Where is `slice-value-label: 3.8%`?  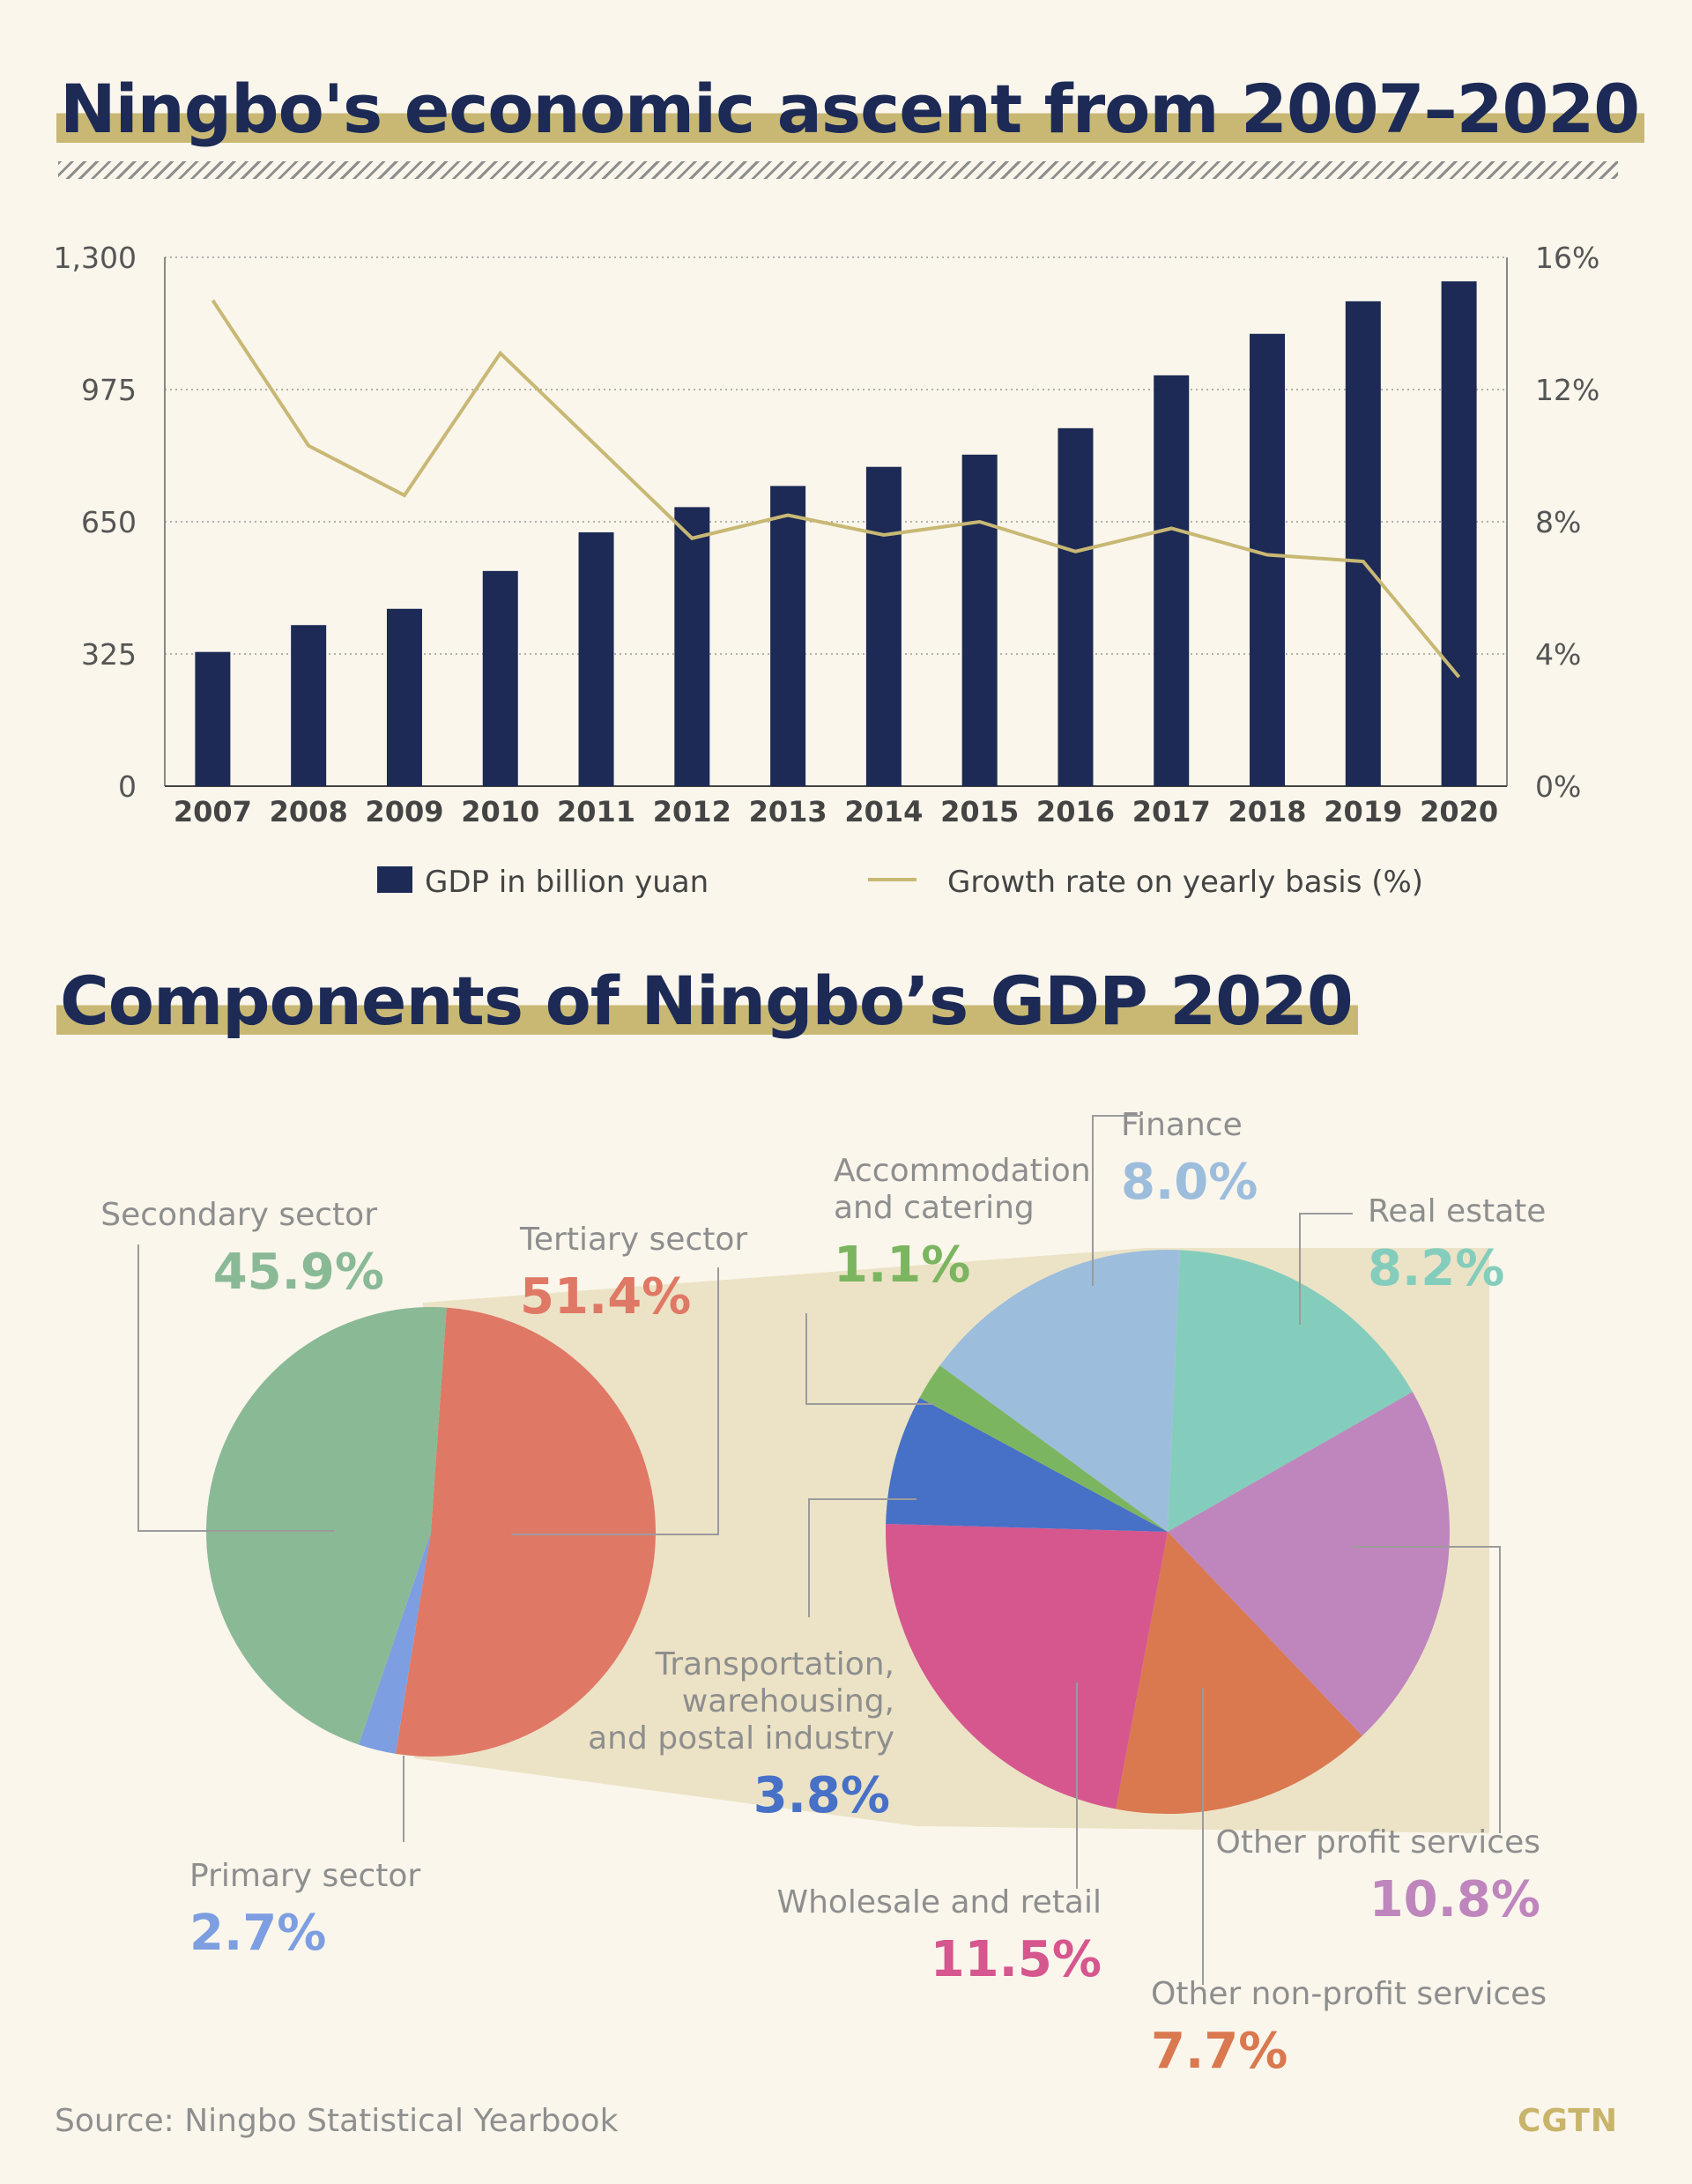
slice-value-label: 3.8% is located at coordinates (821, 1795).